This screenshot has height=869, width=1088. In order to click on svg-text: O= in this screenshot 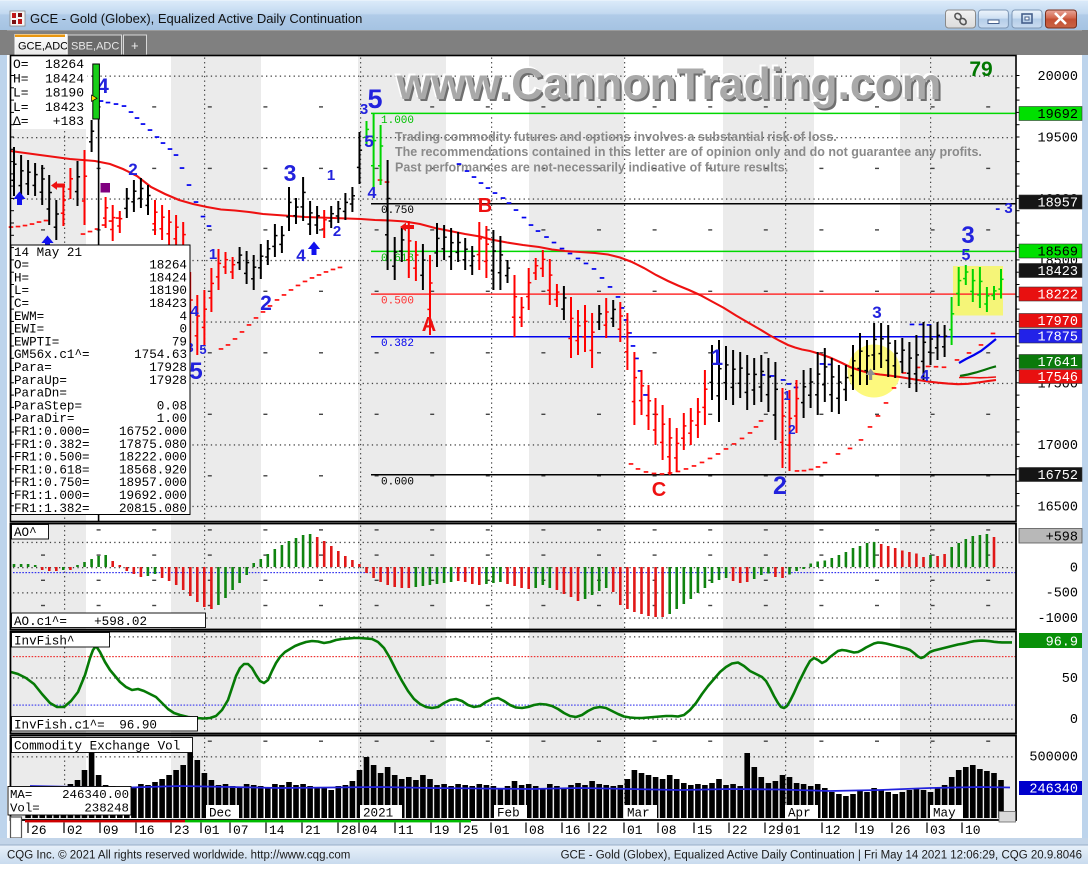, I will do `click(21, 64)`.